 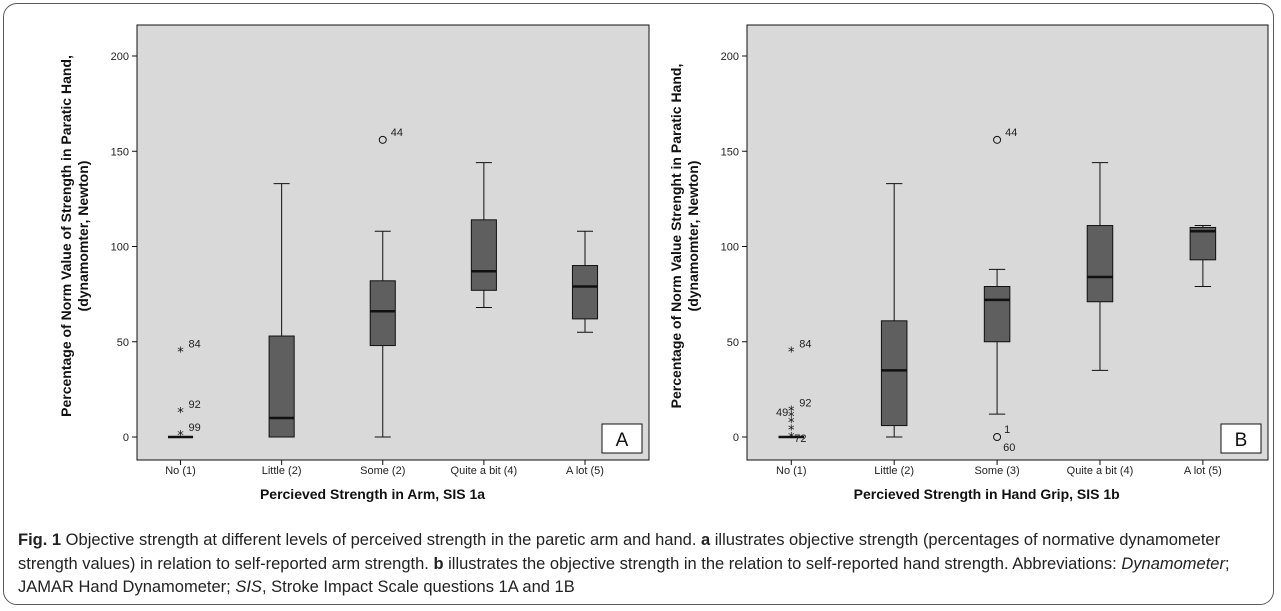 What do you see at coordinates (83, 236) in the screenshot?
I see `panel-a-ylabel-line2: (dynamomter, Newton)` at bounding box center [83, 236].